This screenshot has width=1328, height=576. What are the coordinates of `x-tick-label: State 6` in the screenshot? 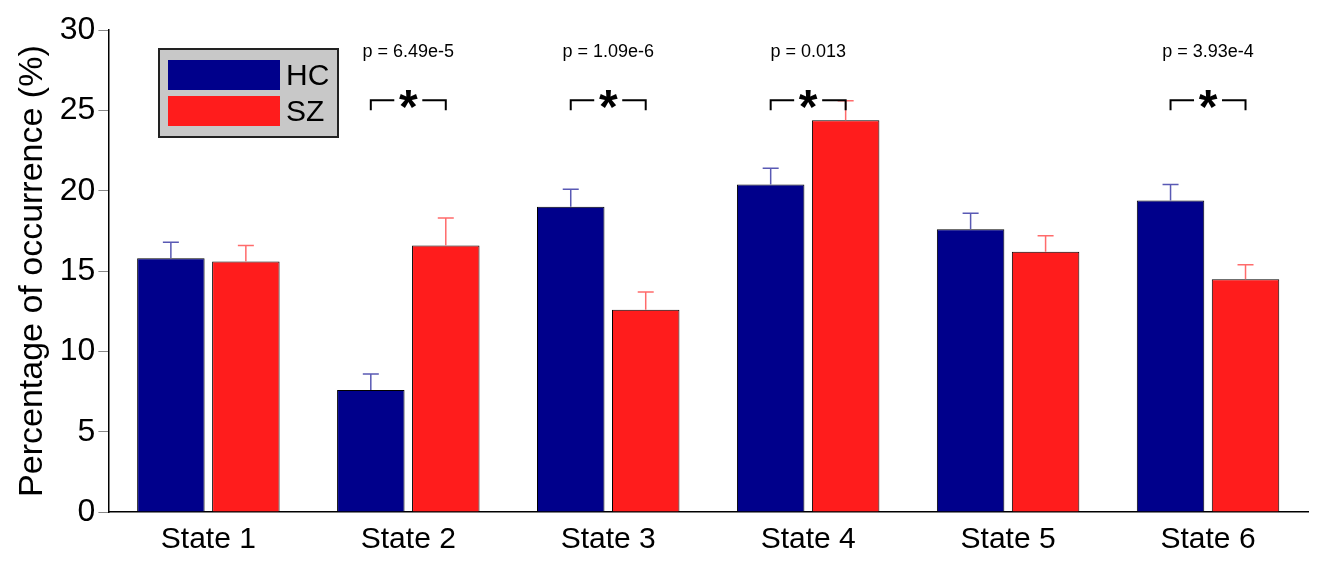 It's located at (1208, 538).